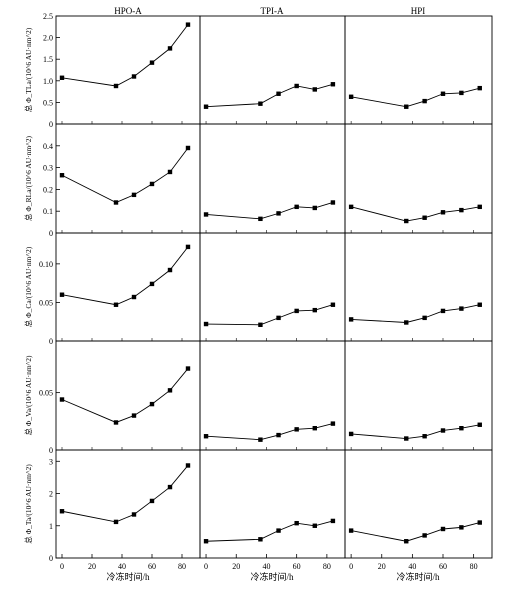 The image size is (521, 589). I want to click on y-tick-label: 0.1, so click(48, 211).